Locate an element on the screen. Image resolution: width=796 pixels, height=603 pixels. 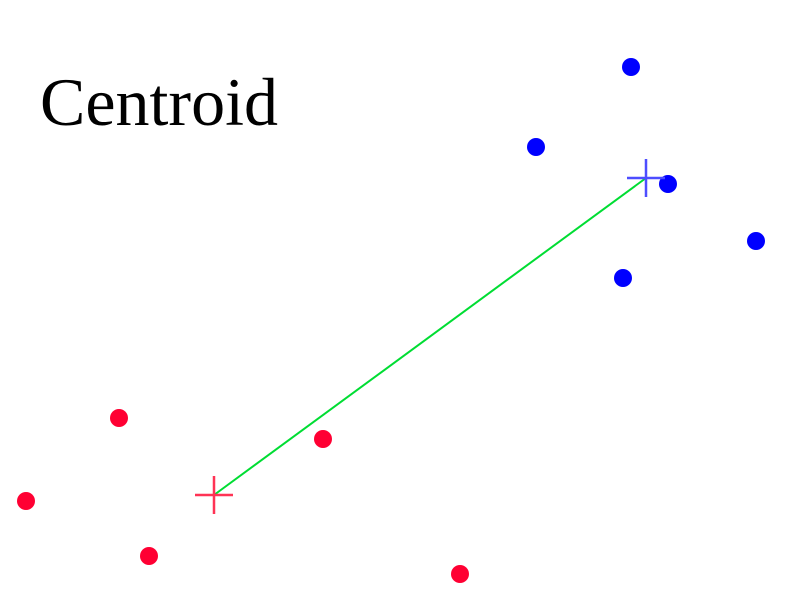
cluster-red-centroid-marker is located at coordinates (214, 495).